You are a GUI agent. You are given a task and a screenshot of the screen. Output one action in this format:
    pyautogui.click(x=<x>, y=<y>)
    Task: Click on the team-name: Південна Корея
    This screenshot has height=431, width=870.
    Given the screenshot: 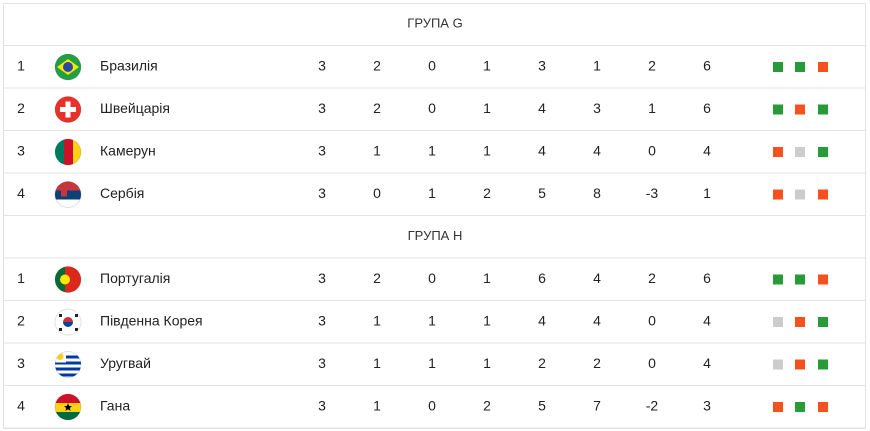 What is the action you would take?
    pyautogui.click(x=151, y=321)
    